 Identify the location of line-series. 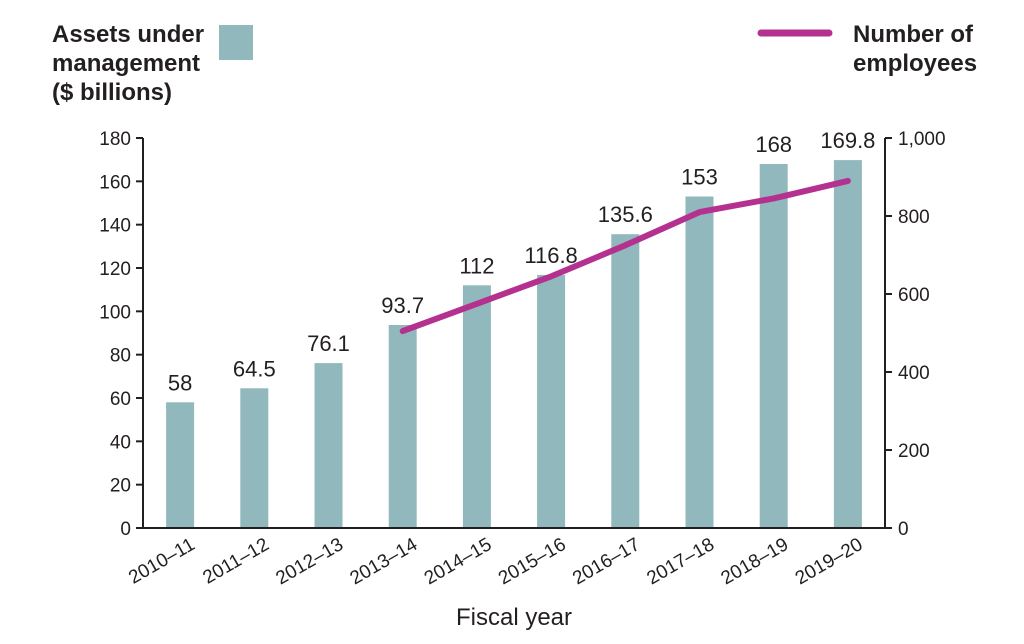
(625, 256).